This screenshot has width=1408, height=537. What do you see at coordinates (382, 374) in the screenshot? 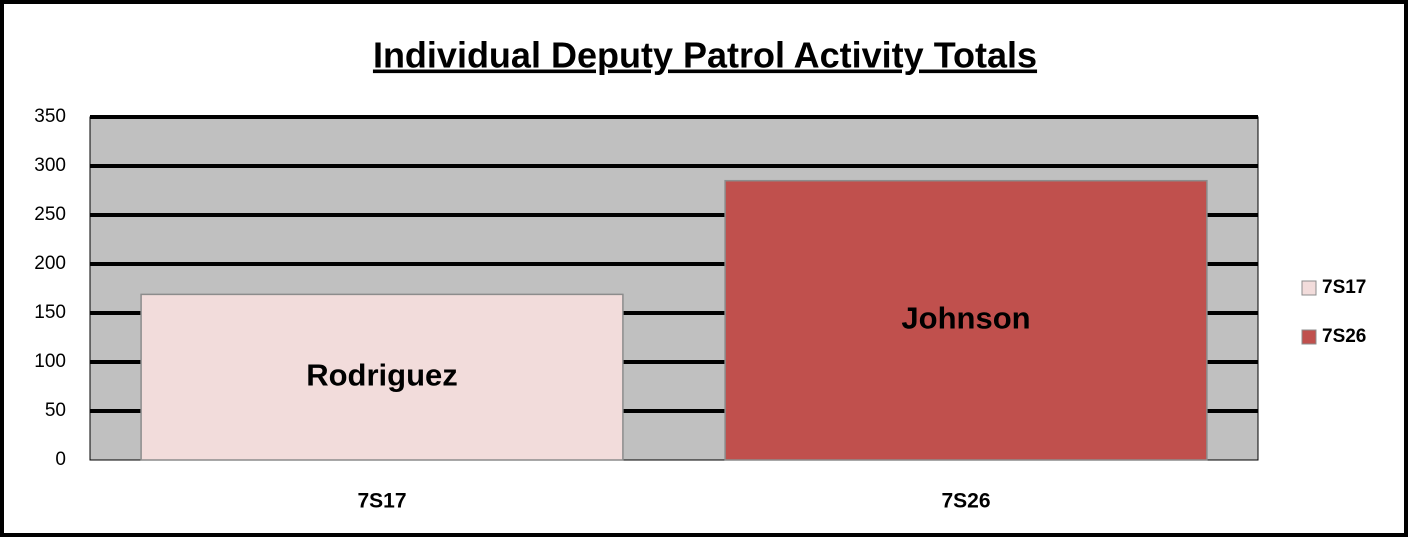
I see `bar-label: Rodriguez` at bounding box center [382, 374].